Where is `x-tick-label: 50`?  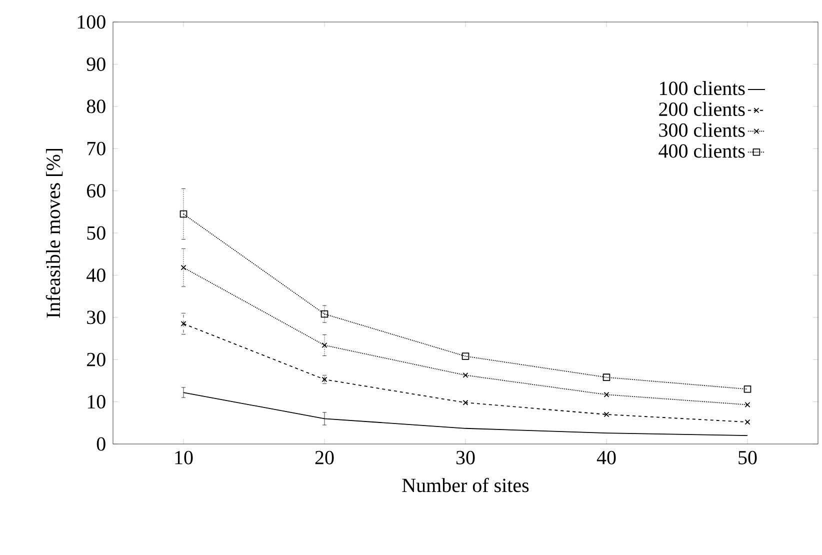 x-tick-label: 50 is located at coordinates (747, 457).